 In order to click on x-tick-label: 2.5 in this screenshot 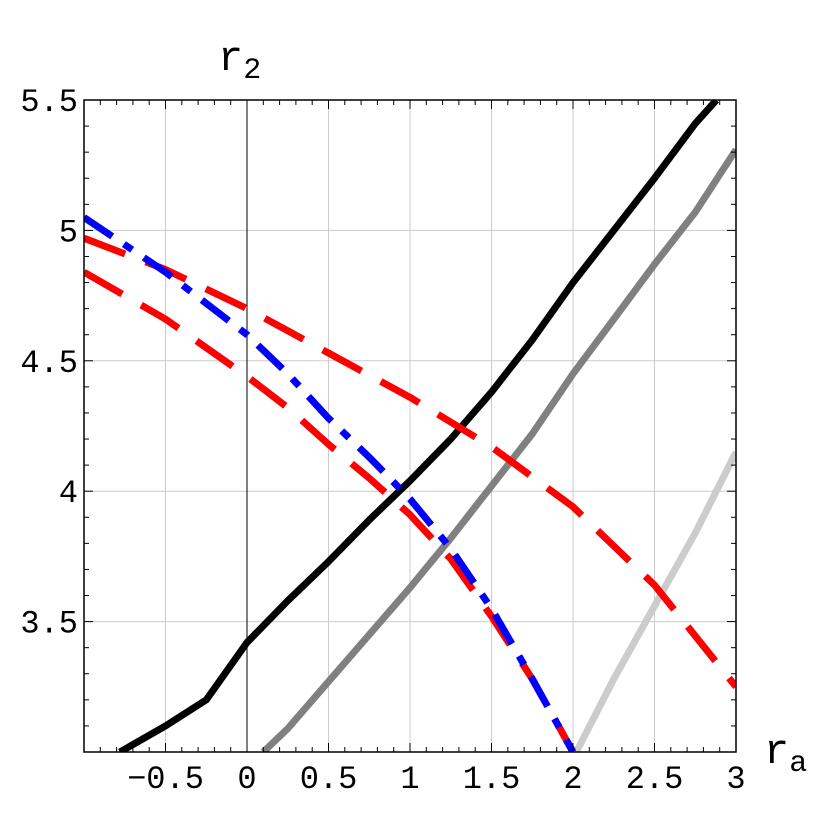, I will do `click(655, 779)`.